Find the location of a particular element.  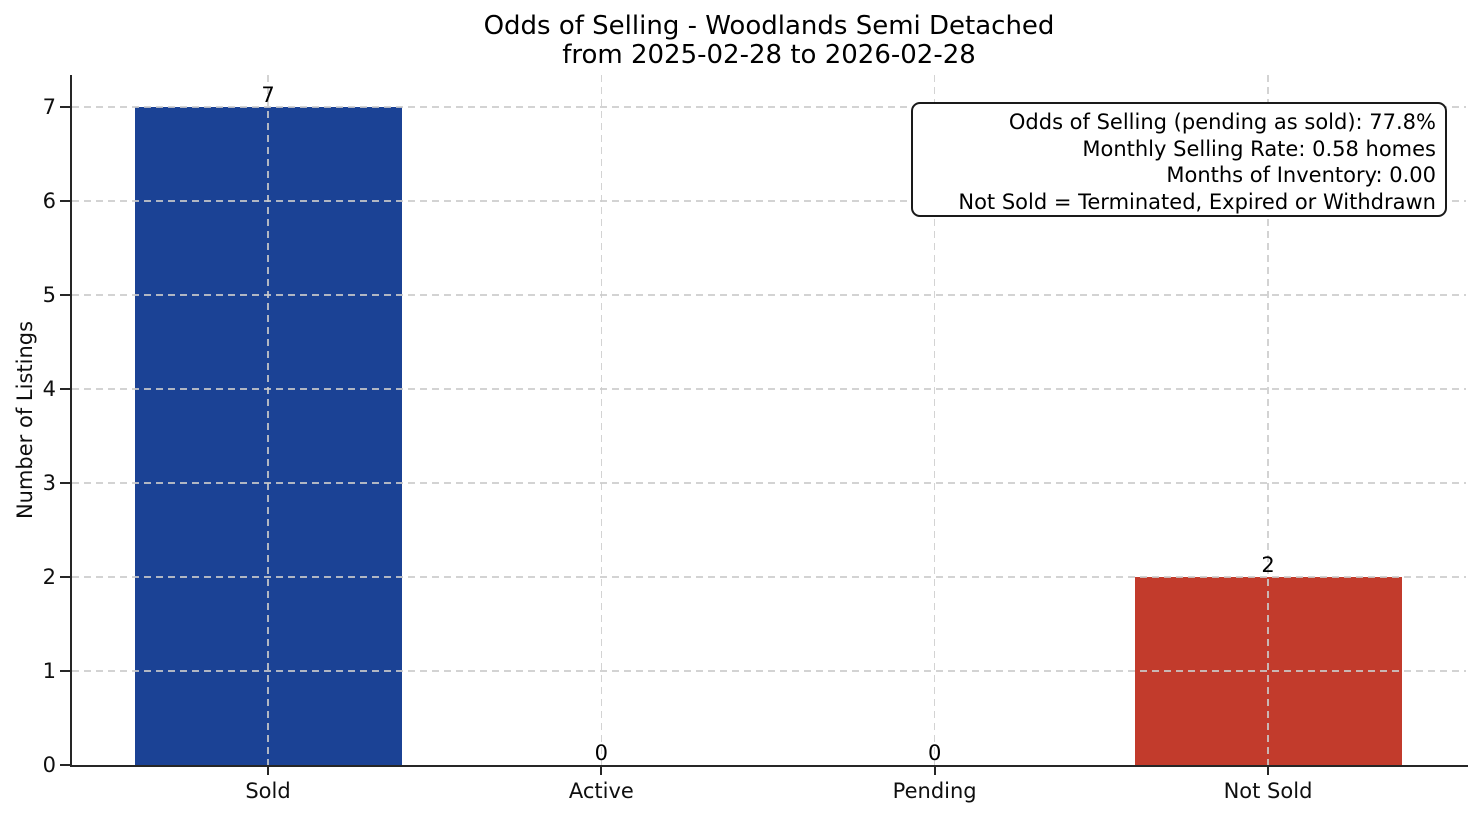

y-tick-label: 5 is located at coordinates (49, 295).